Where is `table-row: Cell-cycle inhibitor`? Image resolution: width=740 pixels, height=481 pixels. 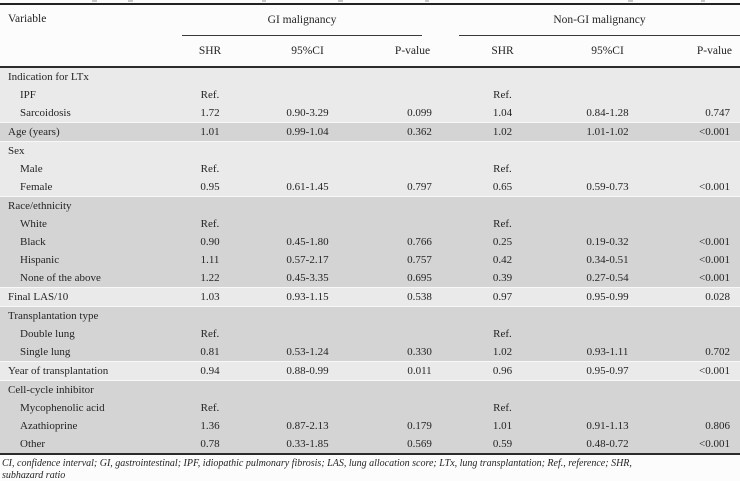 table-row: Cell-cycle inhibitor is located at coordinates (370, 390).